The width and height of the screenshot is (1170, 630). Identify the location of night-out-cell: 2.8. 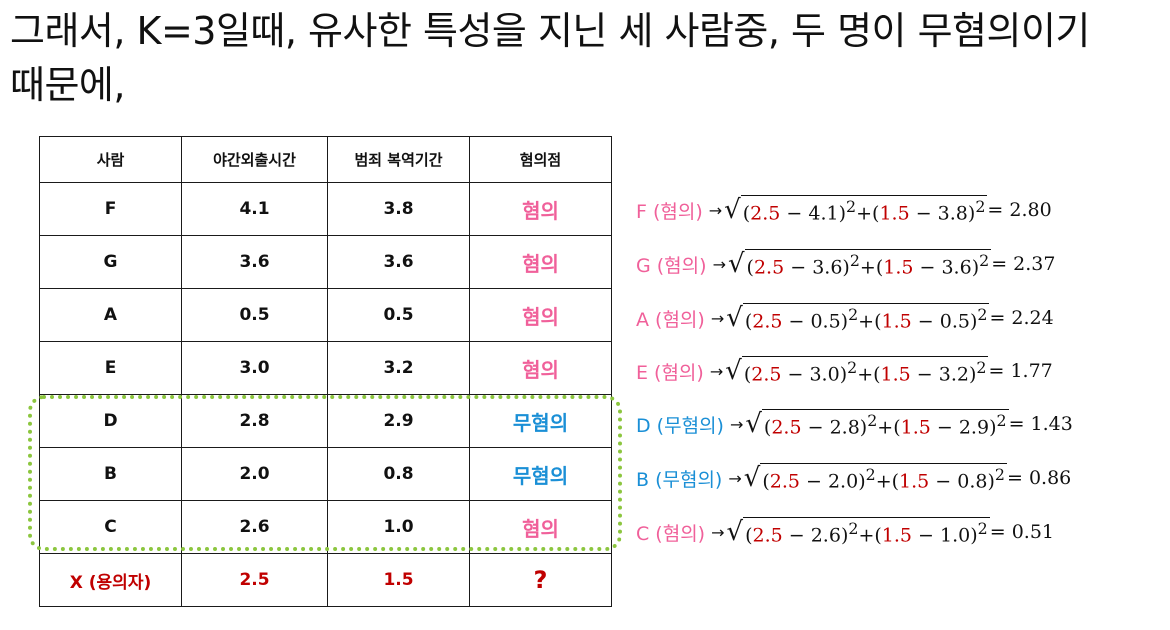
(254, 421).